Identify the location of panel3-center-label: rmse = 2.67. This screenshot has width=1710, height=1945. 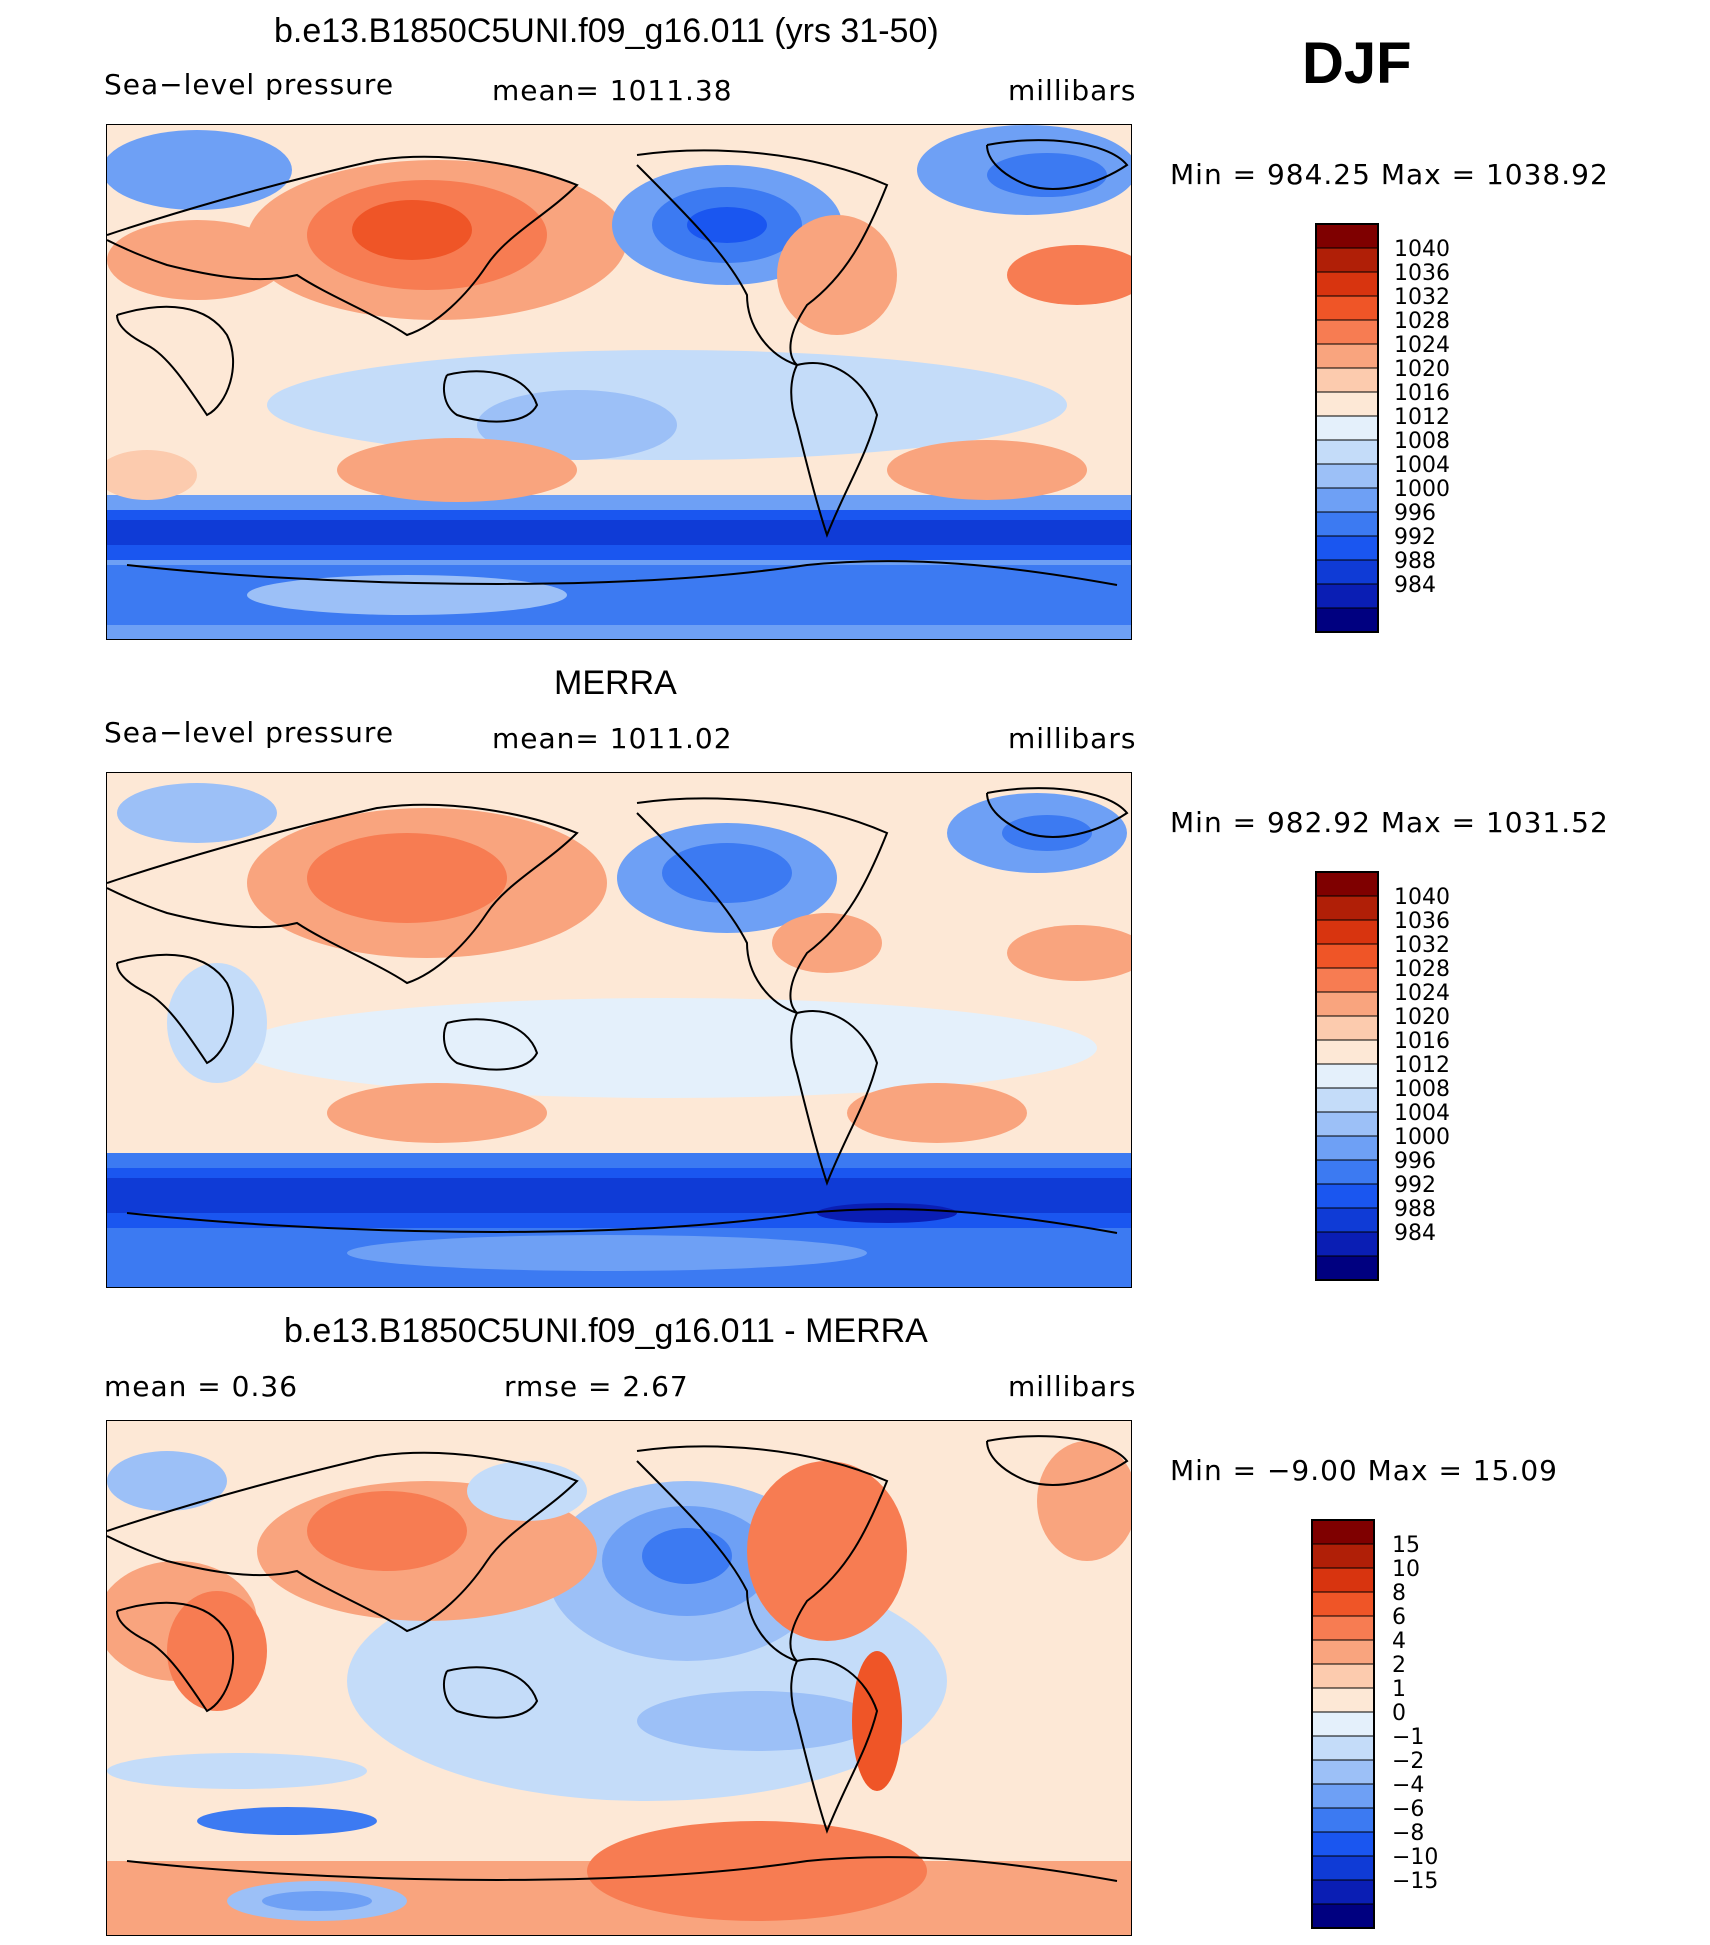
(596, 1386).